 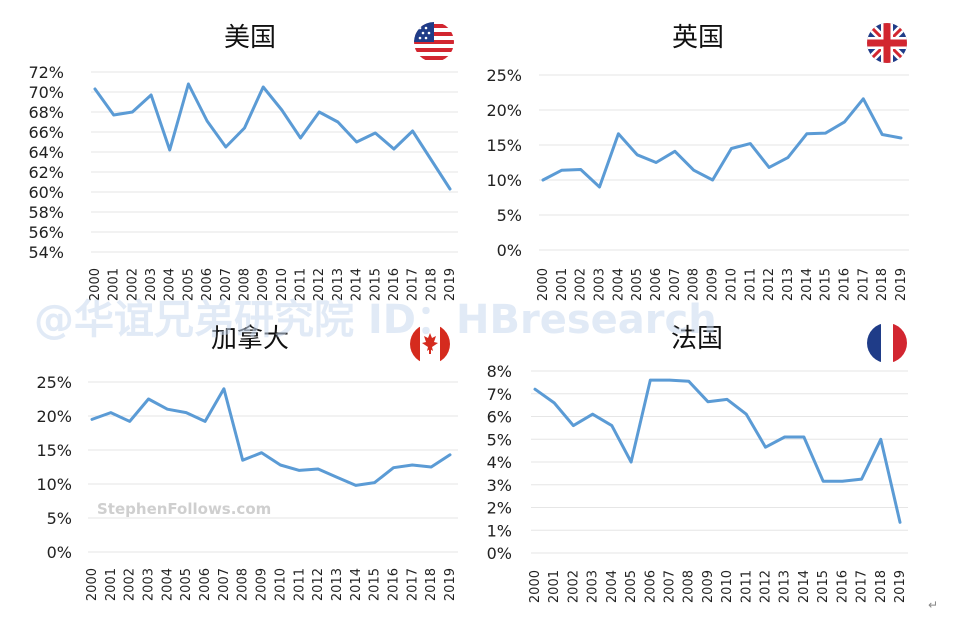 I want to click on x-tick-label-uk: 2016, so click(x=844, y=284).